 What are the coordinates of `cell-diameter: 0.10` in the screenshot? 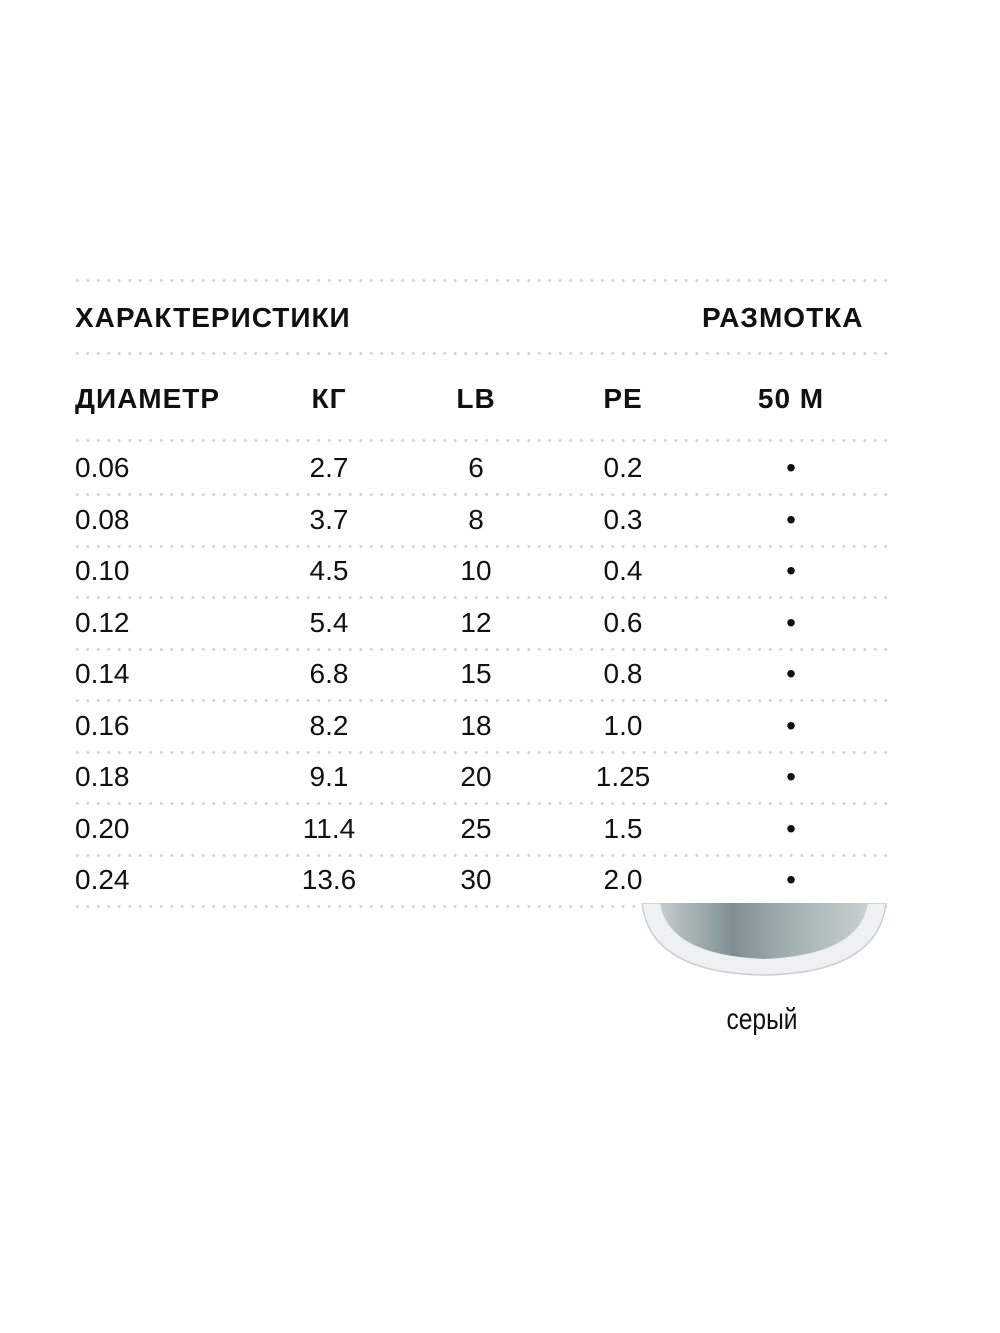 It's located at (102, 570).